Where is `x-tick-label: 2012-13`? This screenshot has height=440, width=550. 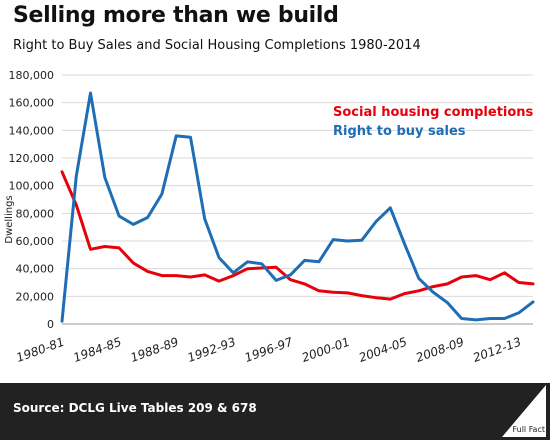
x-tick-label: 2012-13 is located at coordinates (497, 350).